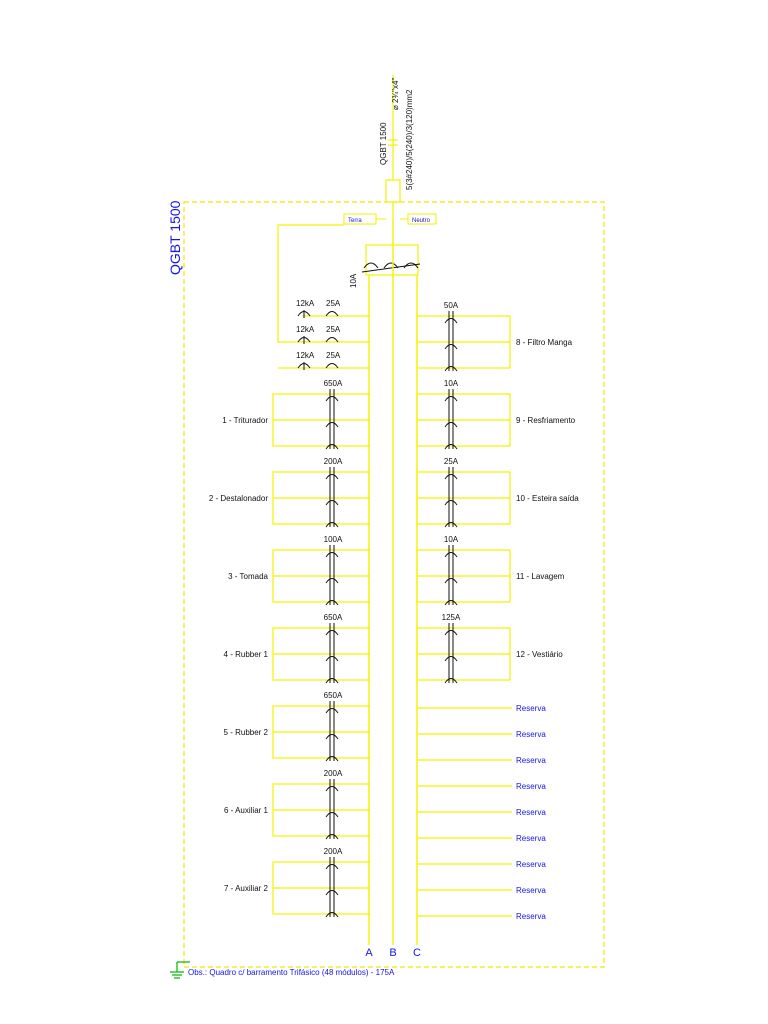 The width and height of the screenshot is (768, 1024). Describe the element at coordinates (383, 143) in the screenshot. I see `feeder-name: QGBT 1500` at that location.